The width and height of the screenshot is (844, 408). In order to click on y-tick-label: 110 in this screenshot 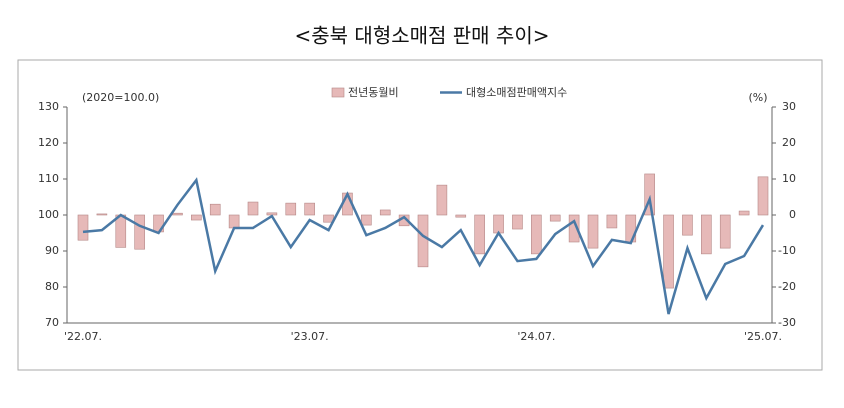, I will do `click(48, 178)`.